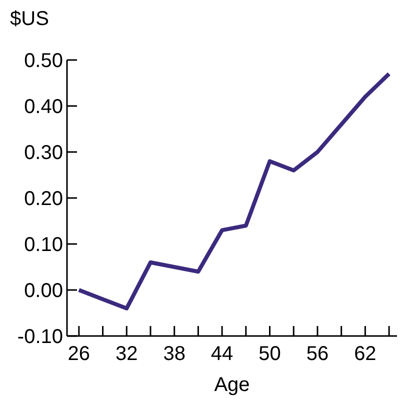 The height and width of the screenshot is (402, 403). What do you see at coordinates (43, 153) in the screenshot?
I see `y-tick-label: 0.30` at bounding box center [43, 153].